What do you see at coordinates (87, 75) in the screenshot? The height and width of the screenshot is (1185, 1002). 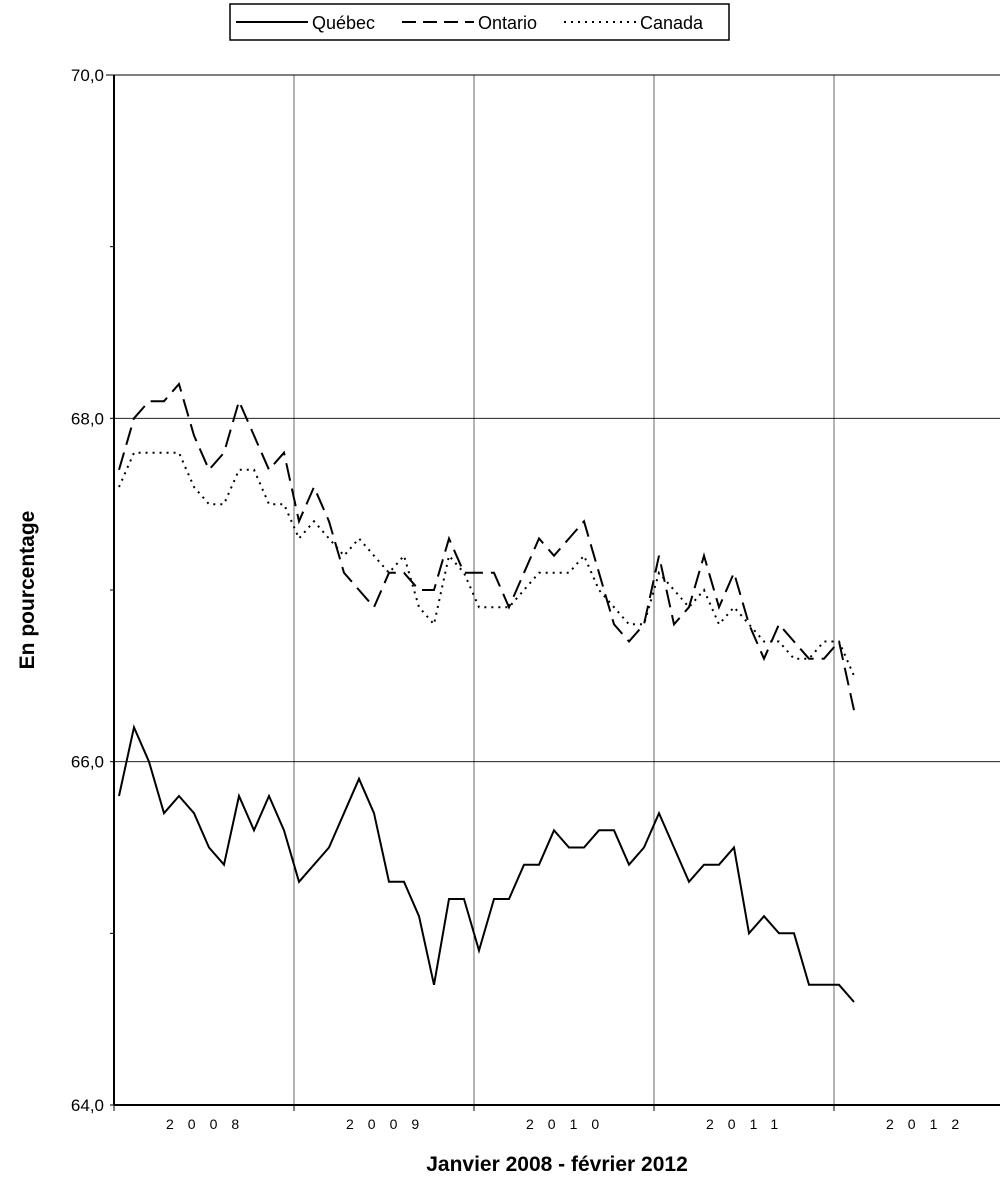 I see `y-tick-label: 70,0` at bounding box center [87, 75].